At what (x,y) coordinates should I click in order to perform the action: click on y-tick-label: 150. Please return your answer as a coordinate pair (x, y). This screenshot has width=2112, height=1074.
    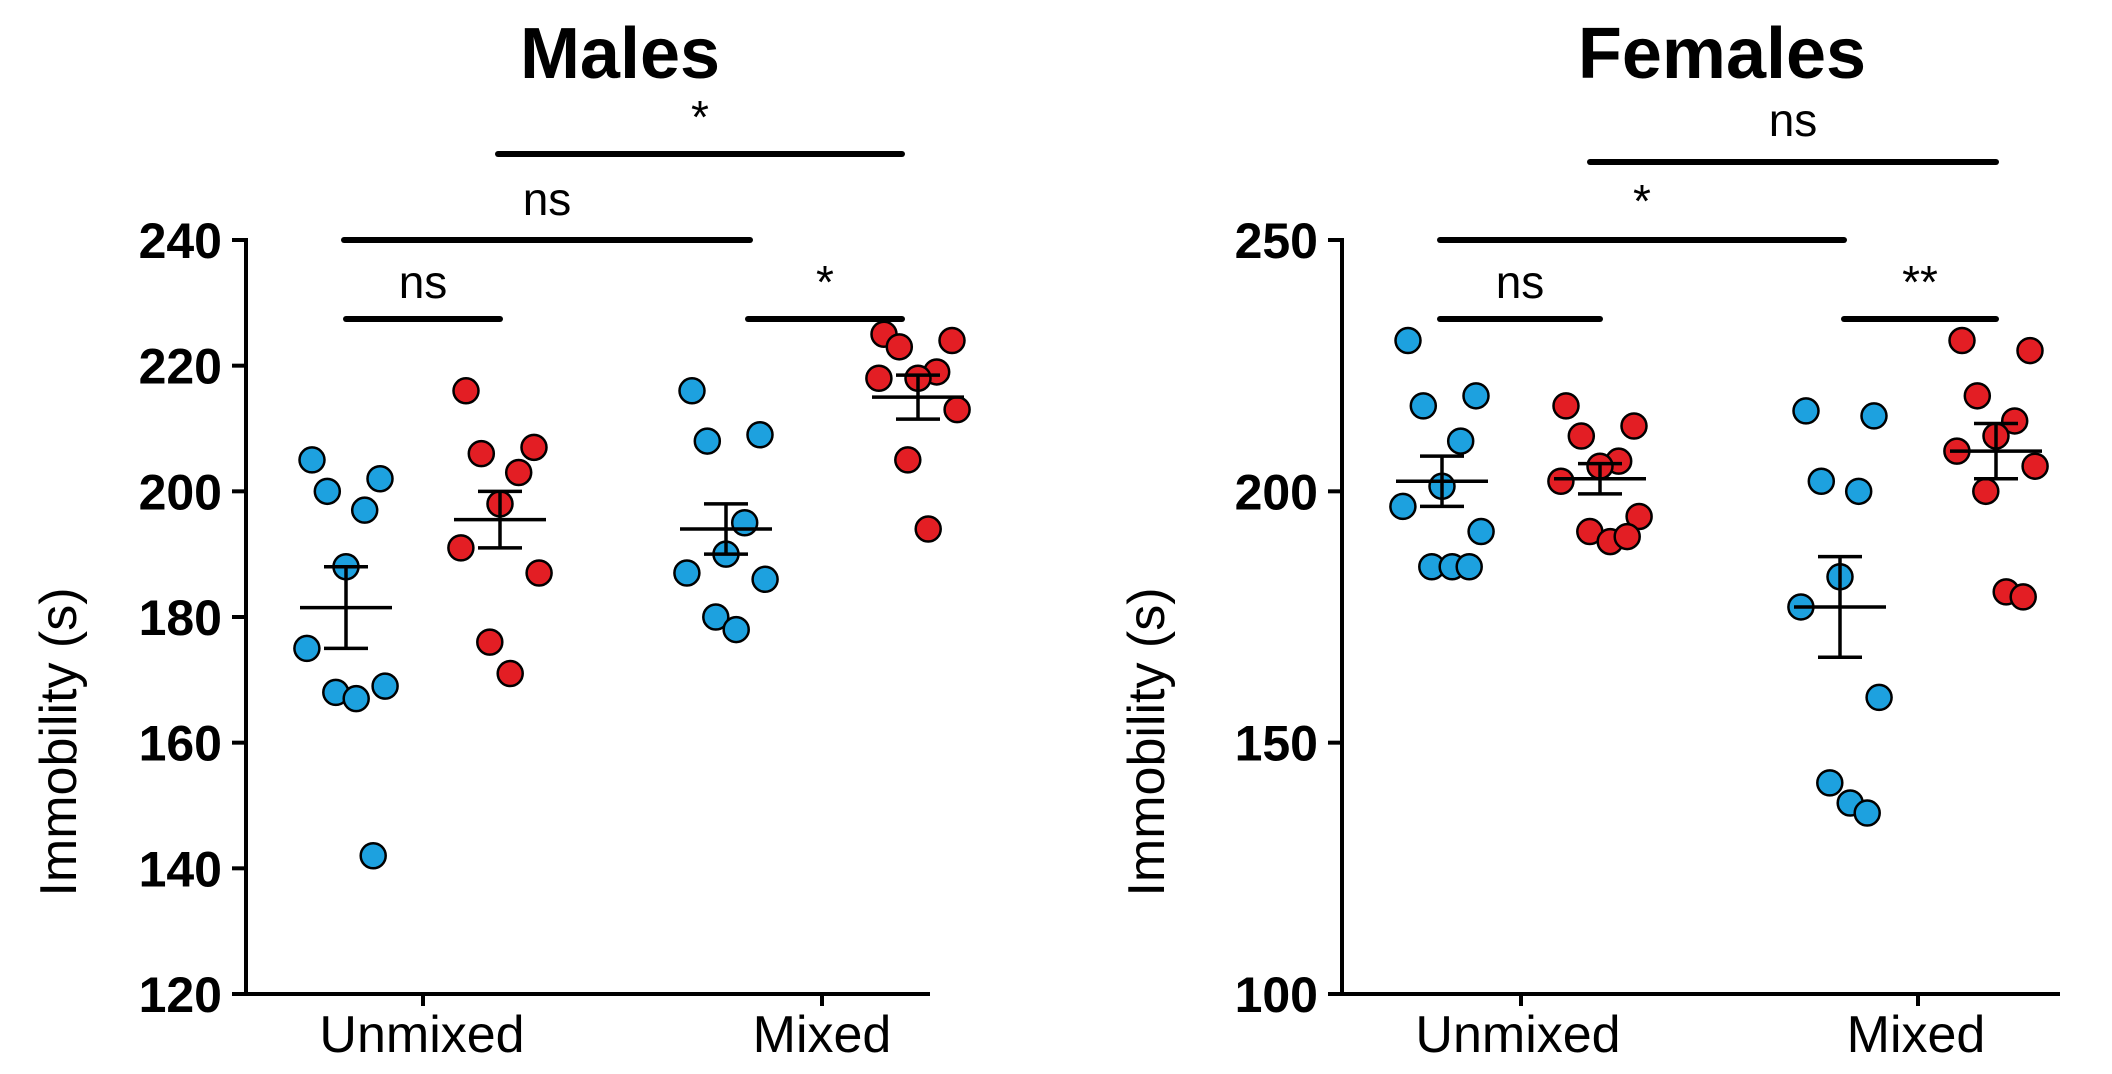
    Looking at the image, I should click on (1276, 744).